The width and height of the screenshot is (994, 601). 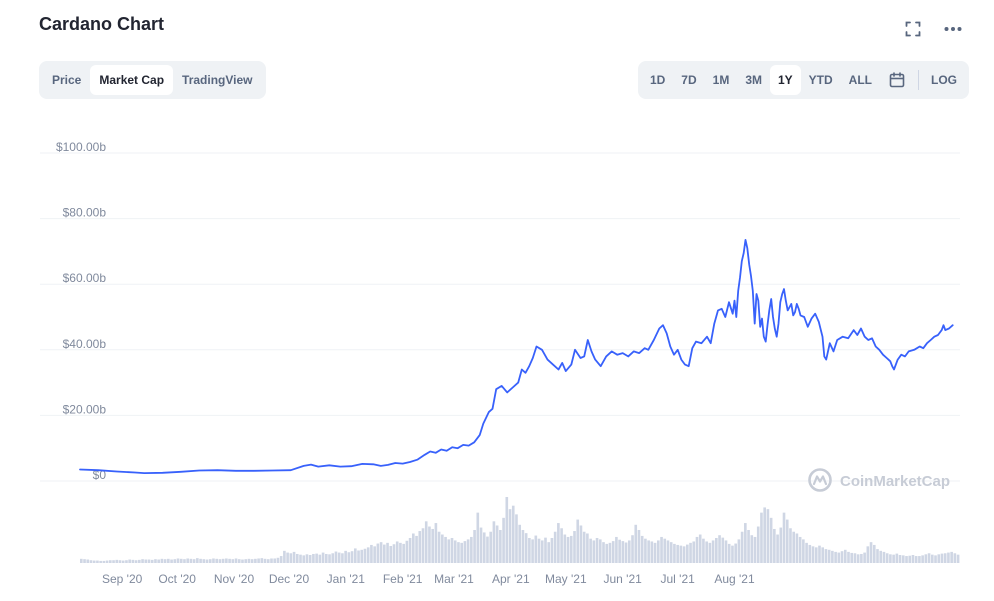 What do you see at coordinates (100, 475) in the screenshot?
I see `y-tick-label: $0` at bounding box center [100, 475].